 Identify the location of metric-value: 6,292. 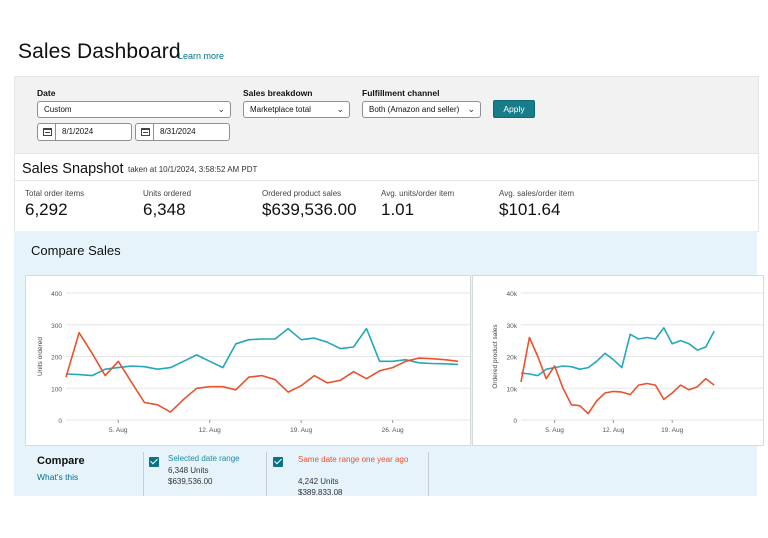
(46, 209).